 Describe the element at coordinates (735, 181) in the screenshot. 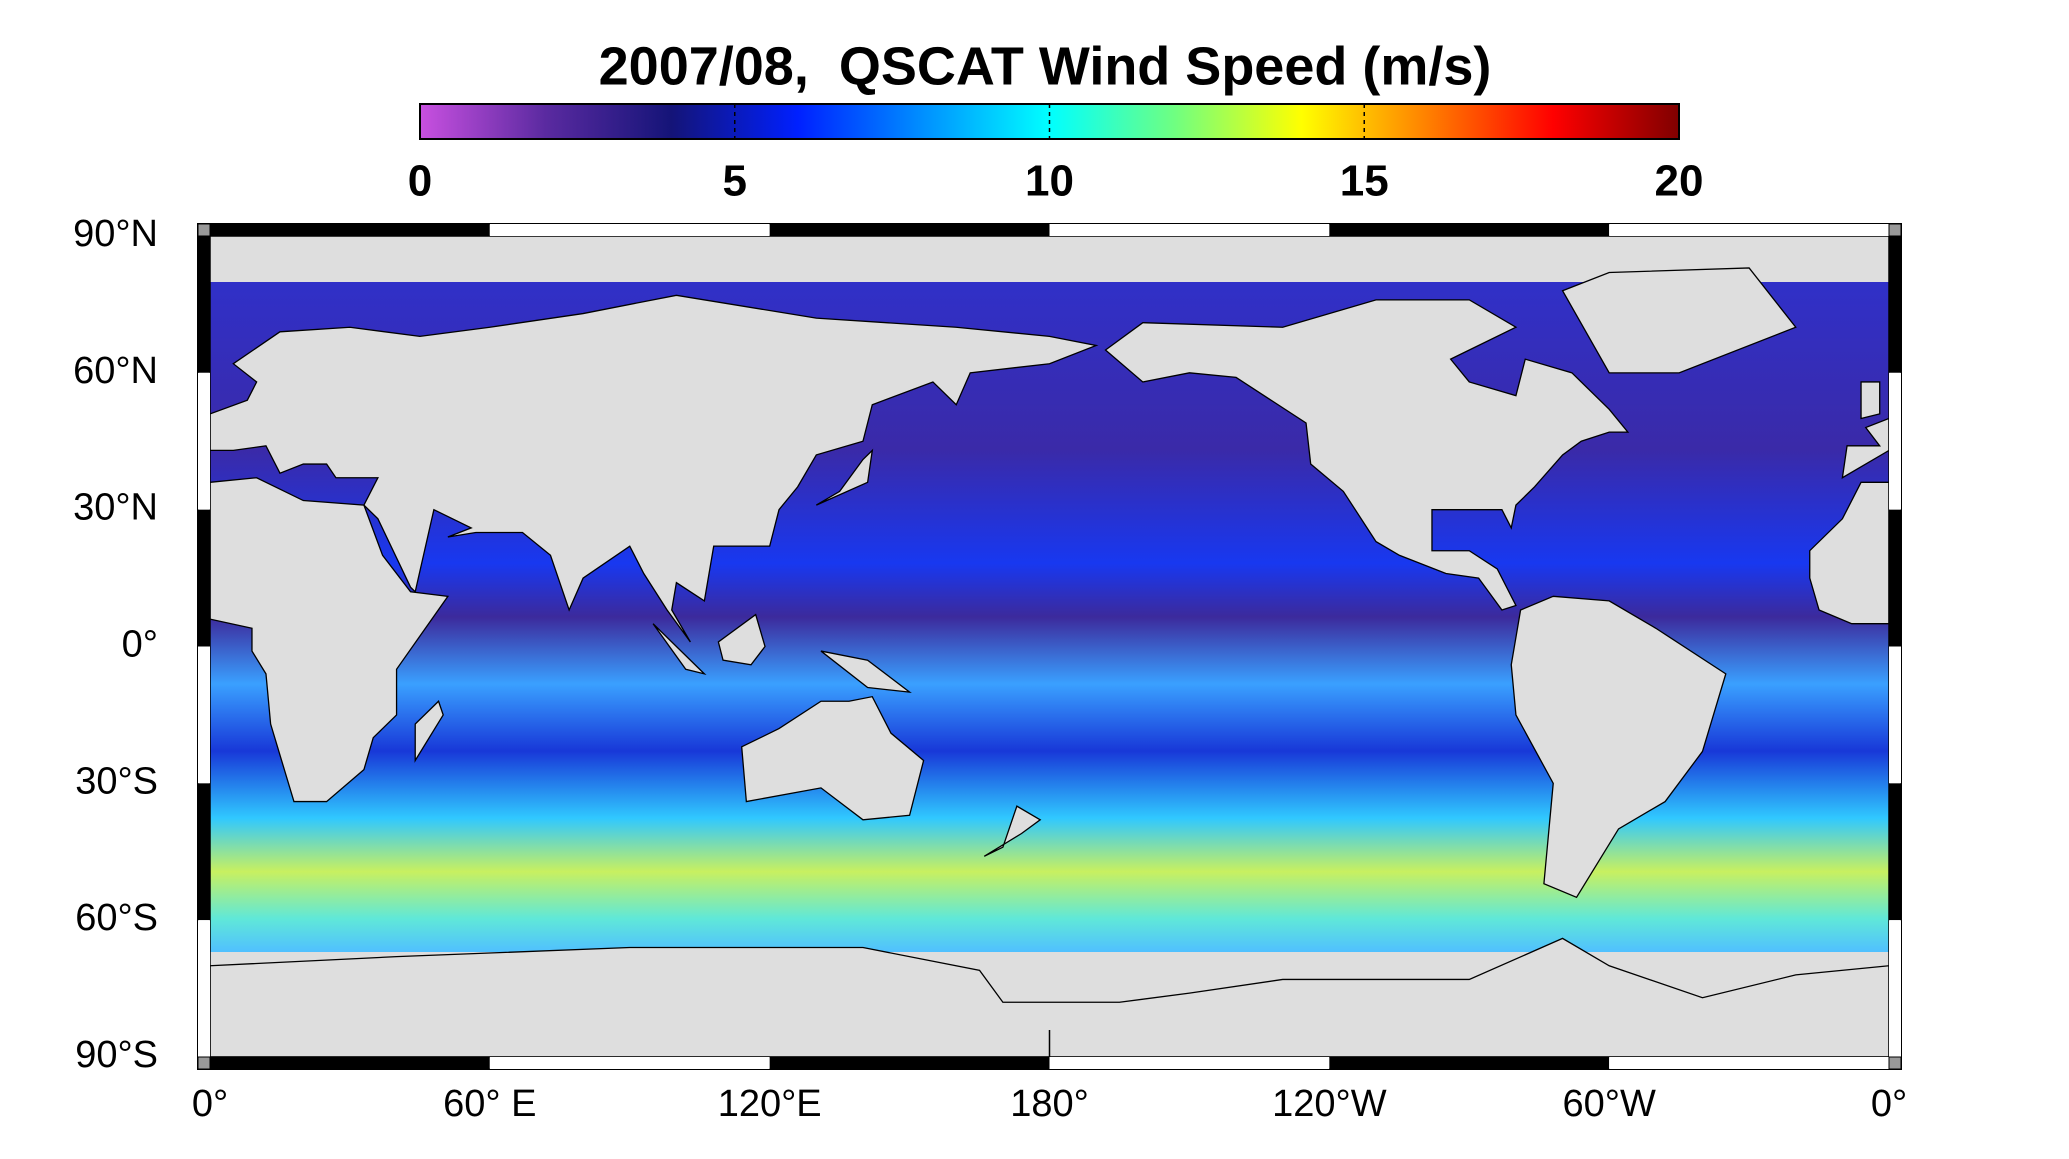

I see `colorbar-tick-label: 5` at that location.